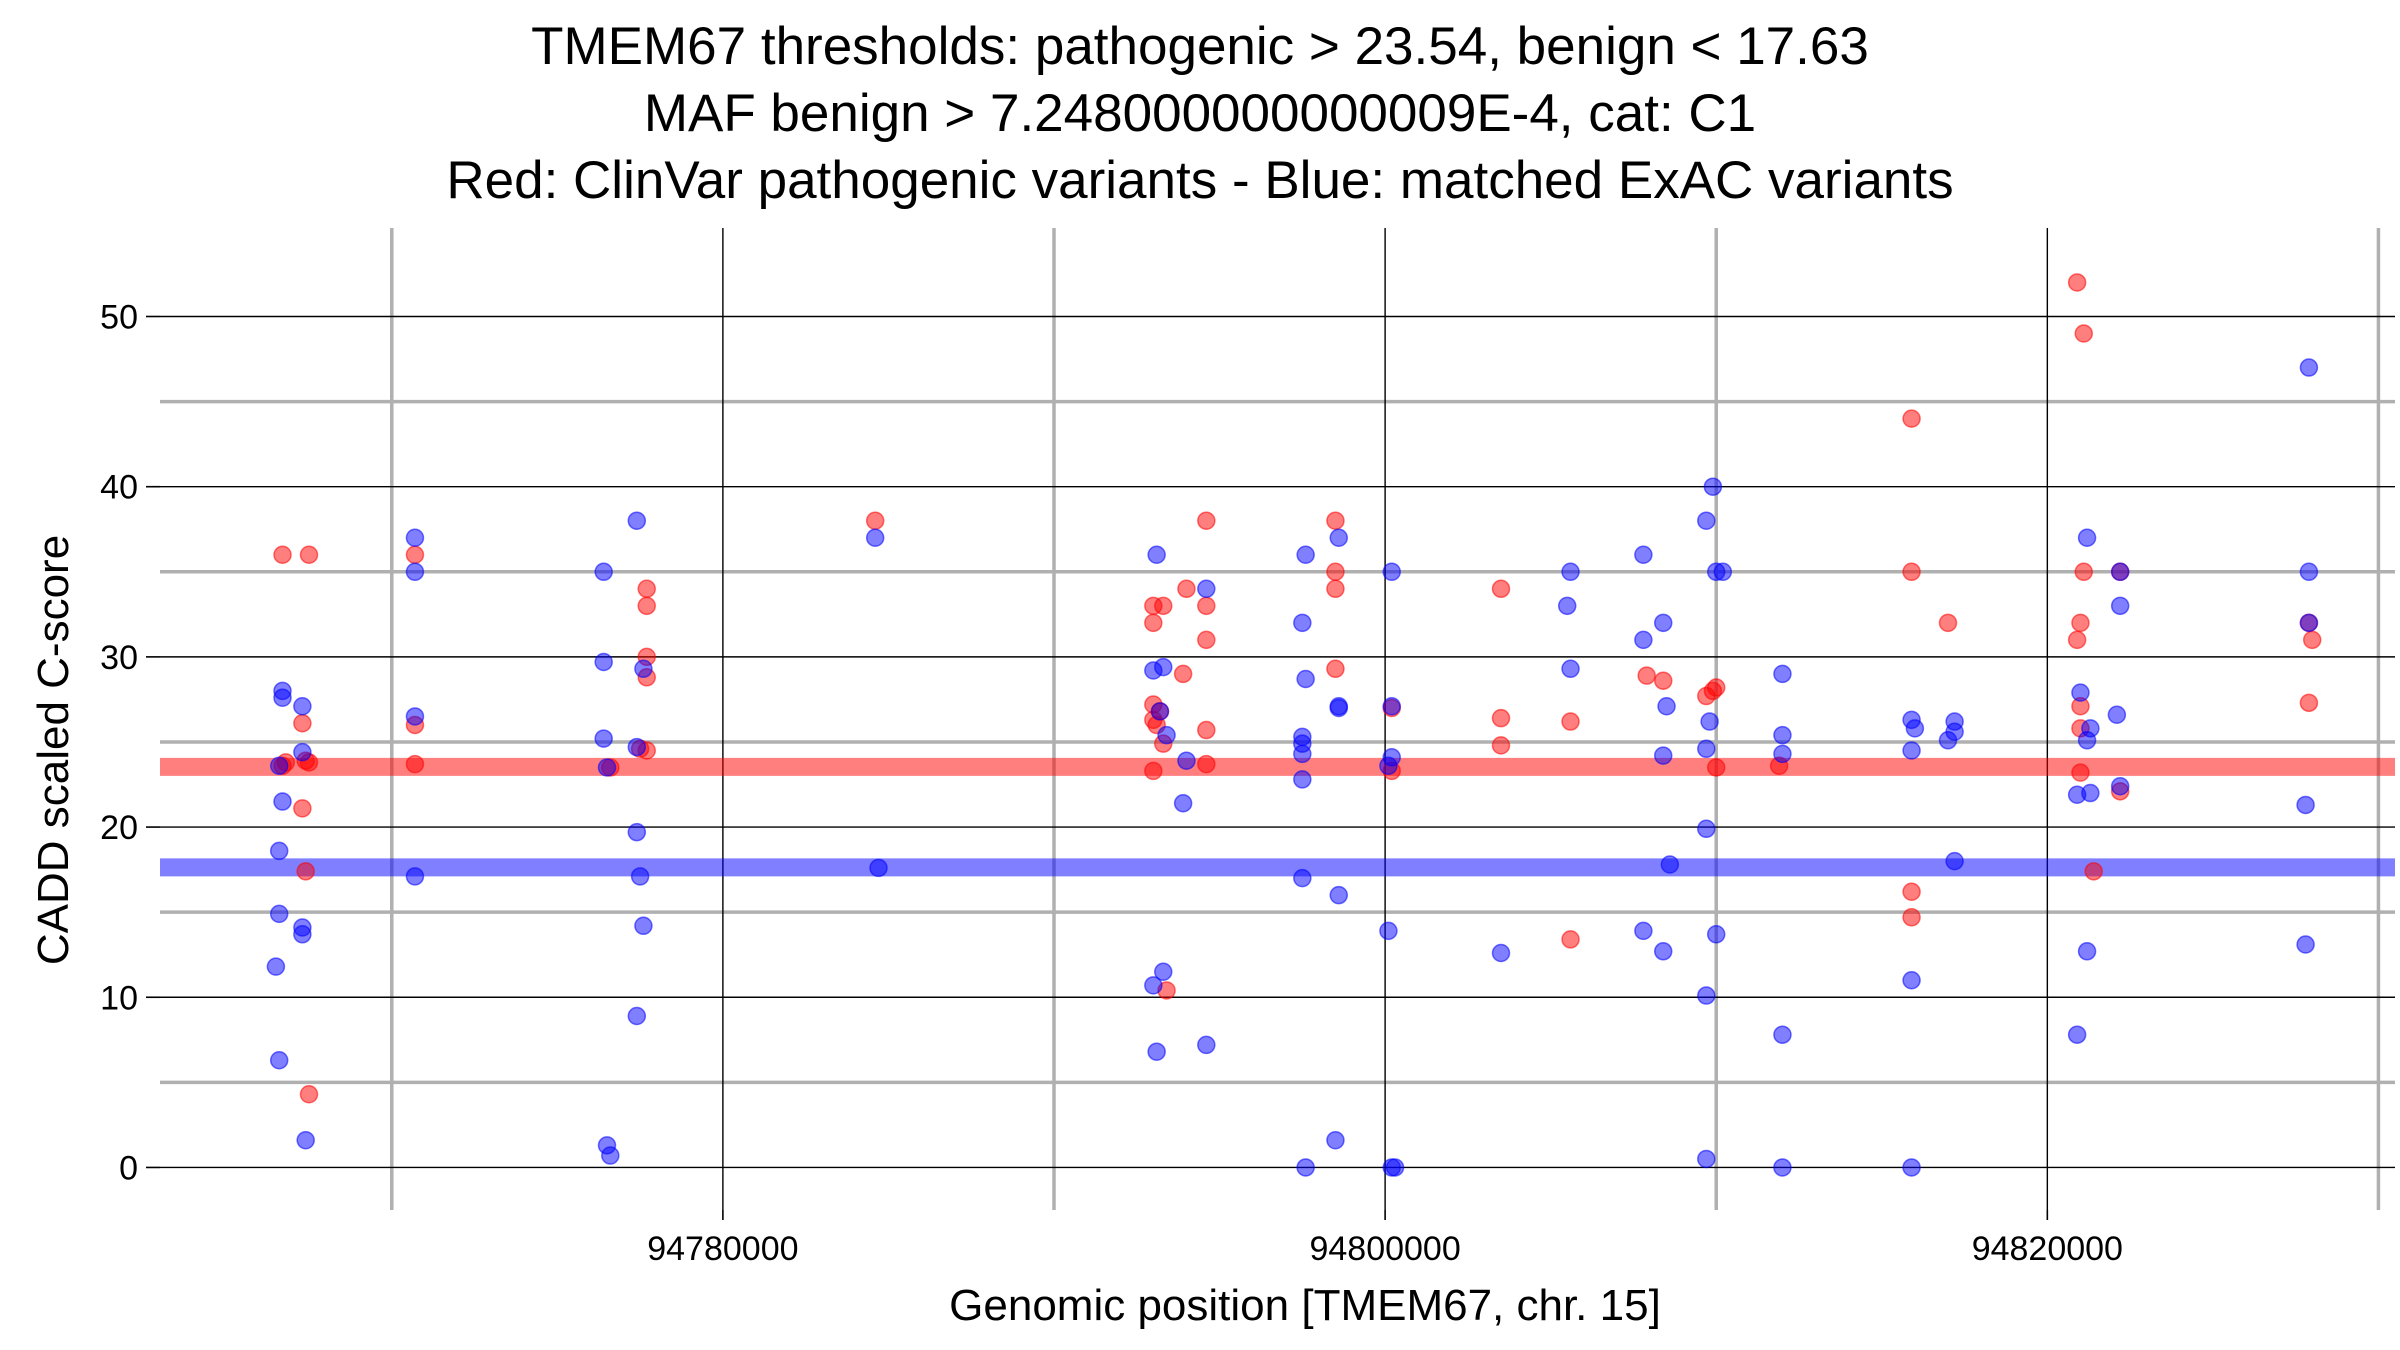  Describe the element at coordinates (119, 828) in the screenshot. I see `y-tick-label: 20` at that location.